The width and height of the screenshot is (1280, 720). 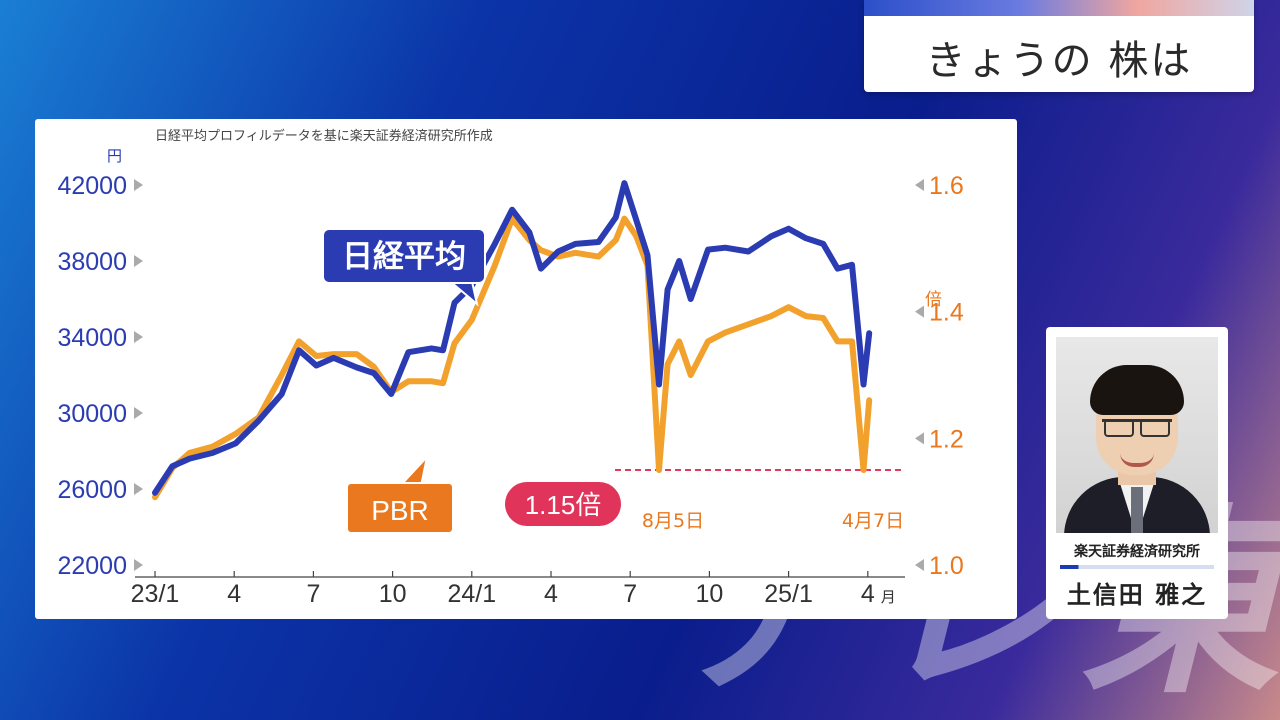 I want to click on page-title: きょうの 株は, so click(x=1059, y=61).